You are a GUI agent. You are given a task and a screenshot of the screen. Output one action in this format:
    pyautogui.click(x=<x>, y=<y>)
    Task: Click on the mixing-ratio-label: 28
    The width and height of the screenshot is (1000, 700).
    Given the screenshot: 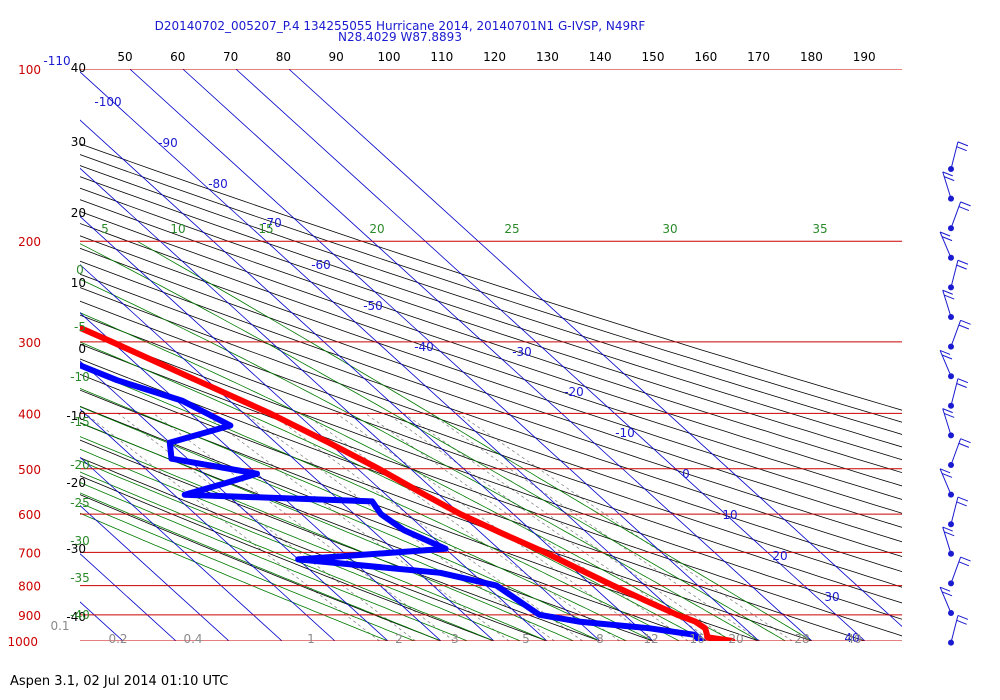 What is the action you would take?
    pyautogui.click(x=801, y=639)
    